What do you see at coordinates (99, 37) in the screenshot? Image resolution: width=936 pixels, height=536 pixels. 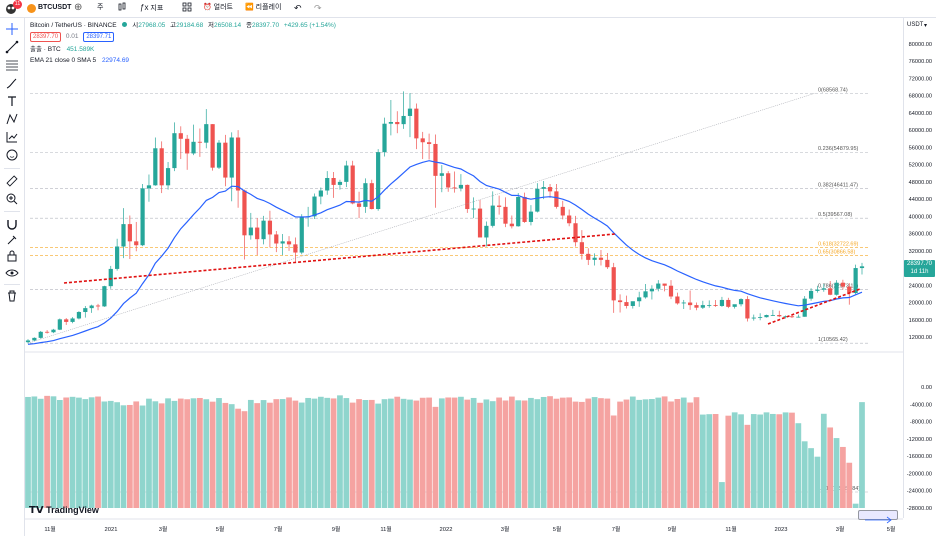 I see `buy-button: 28397.71` at bounding box center [99, 37].